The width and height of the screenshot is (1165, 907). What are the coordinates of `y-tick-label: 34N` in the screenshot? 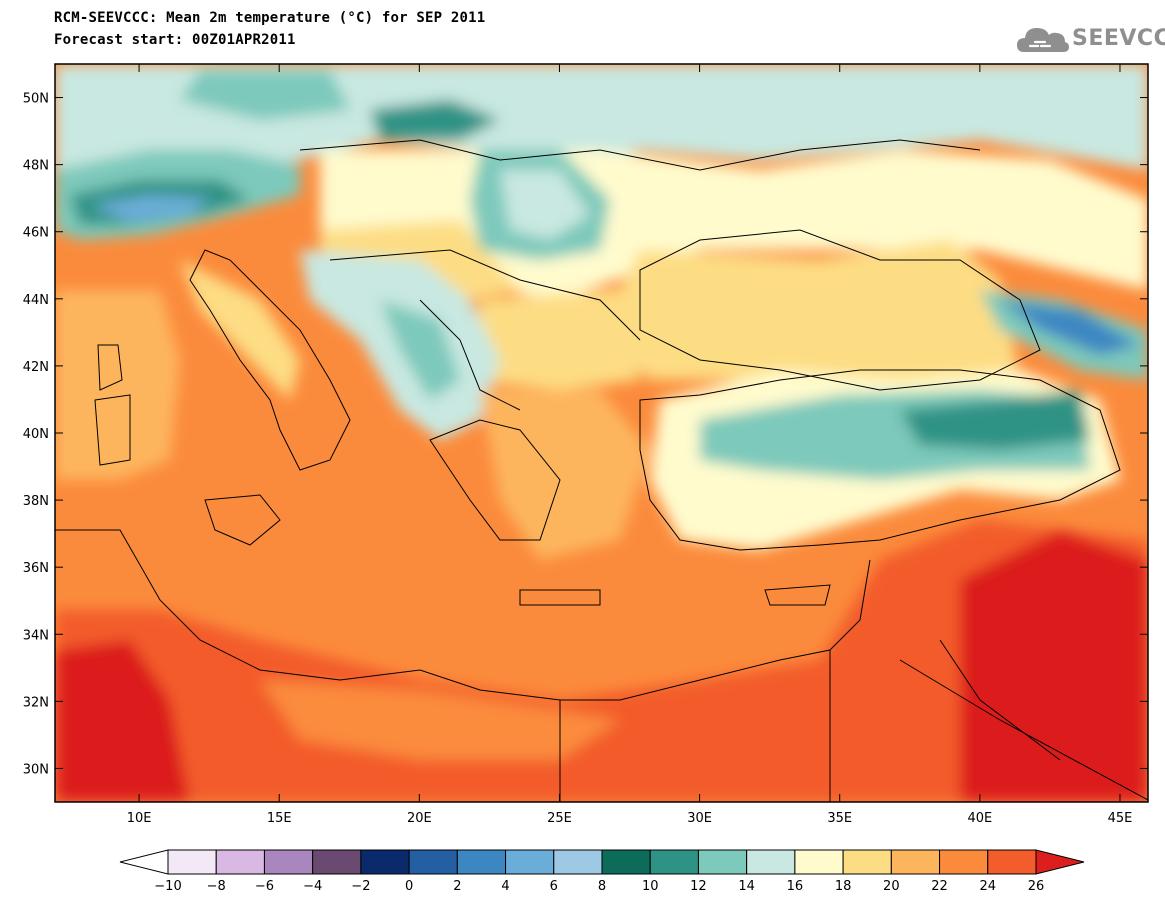 It's located at (36, 635).